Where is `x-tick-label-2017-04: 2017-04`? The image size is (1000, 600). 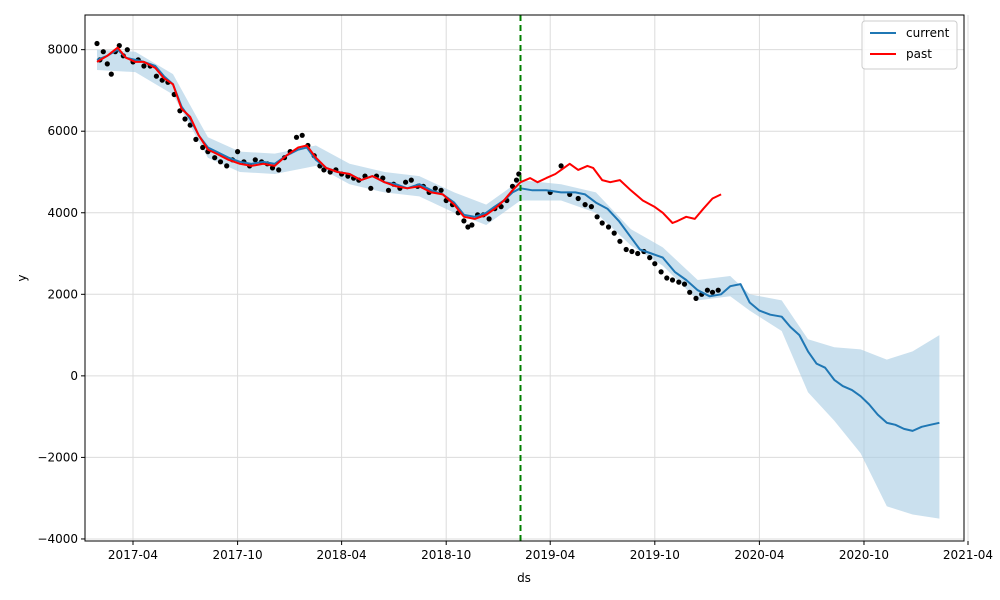 x-tick-label-2017-04: 2017-04 is located at coordinates (133, 555).